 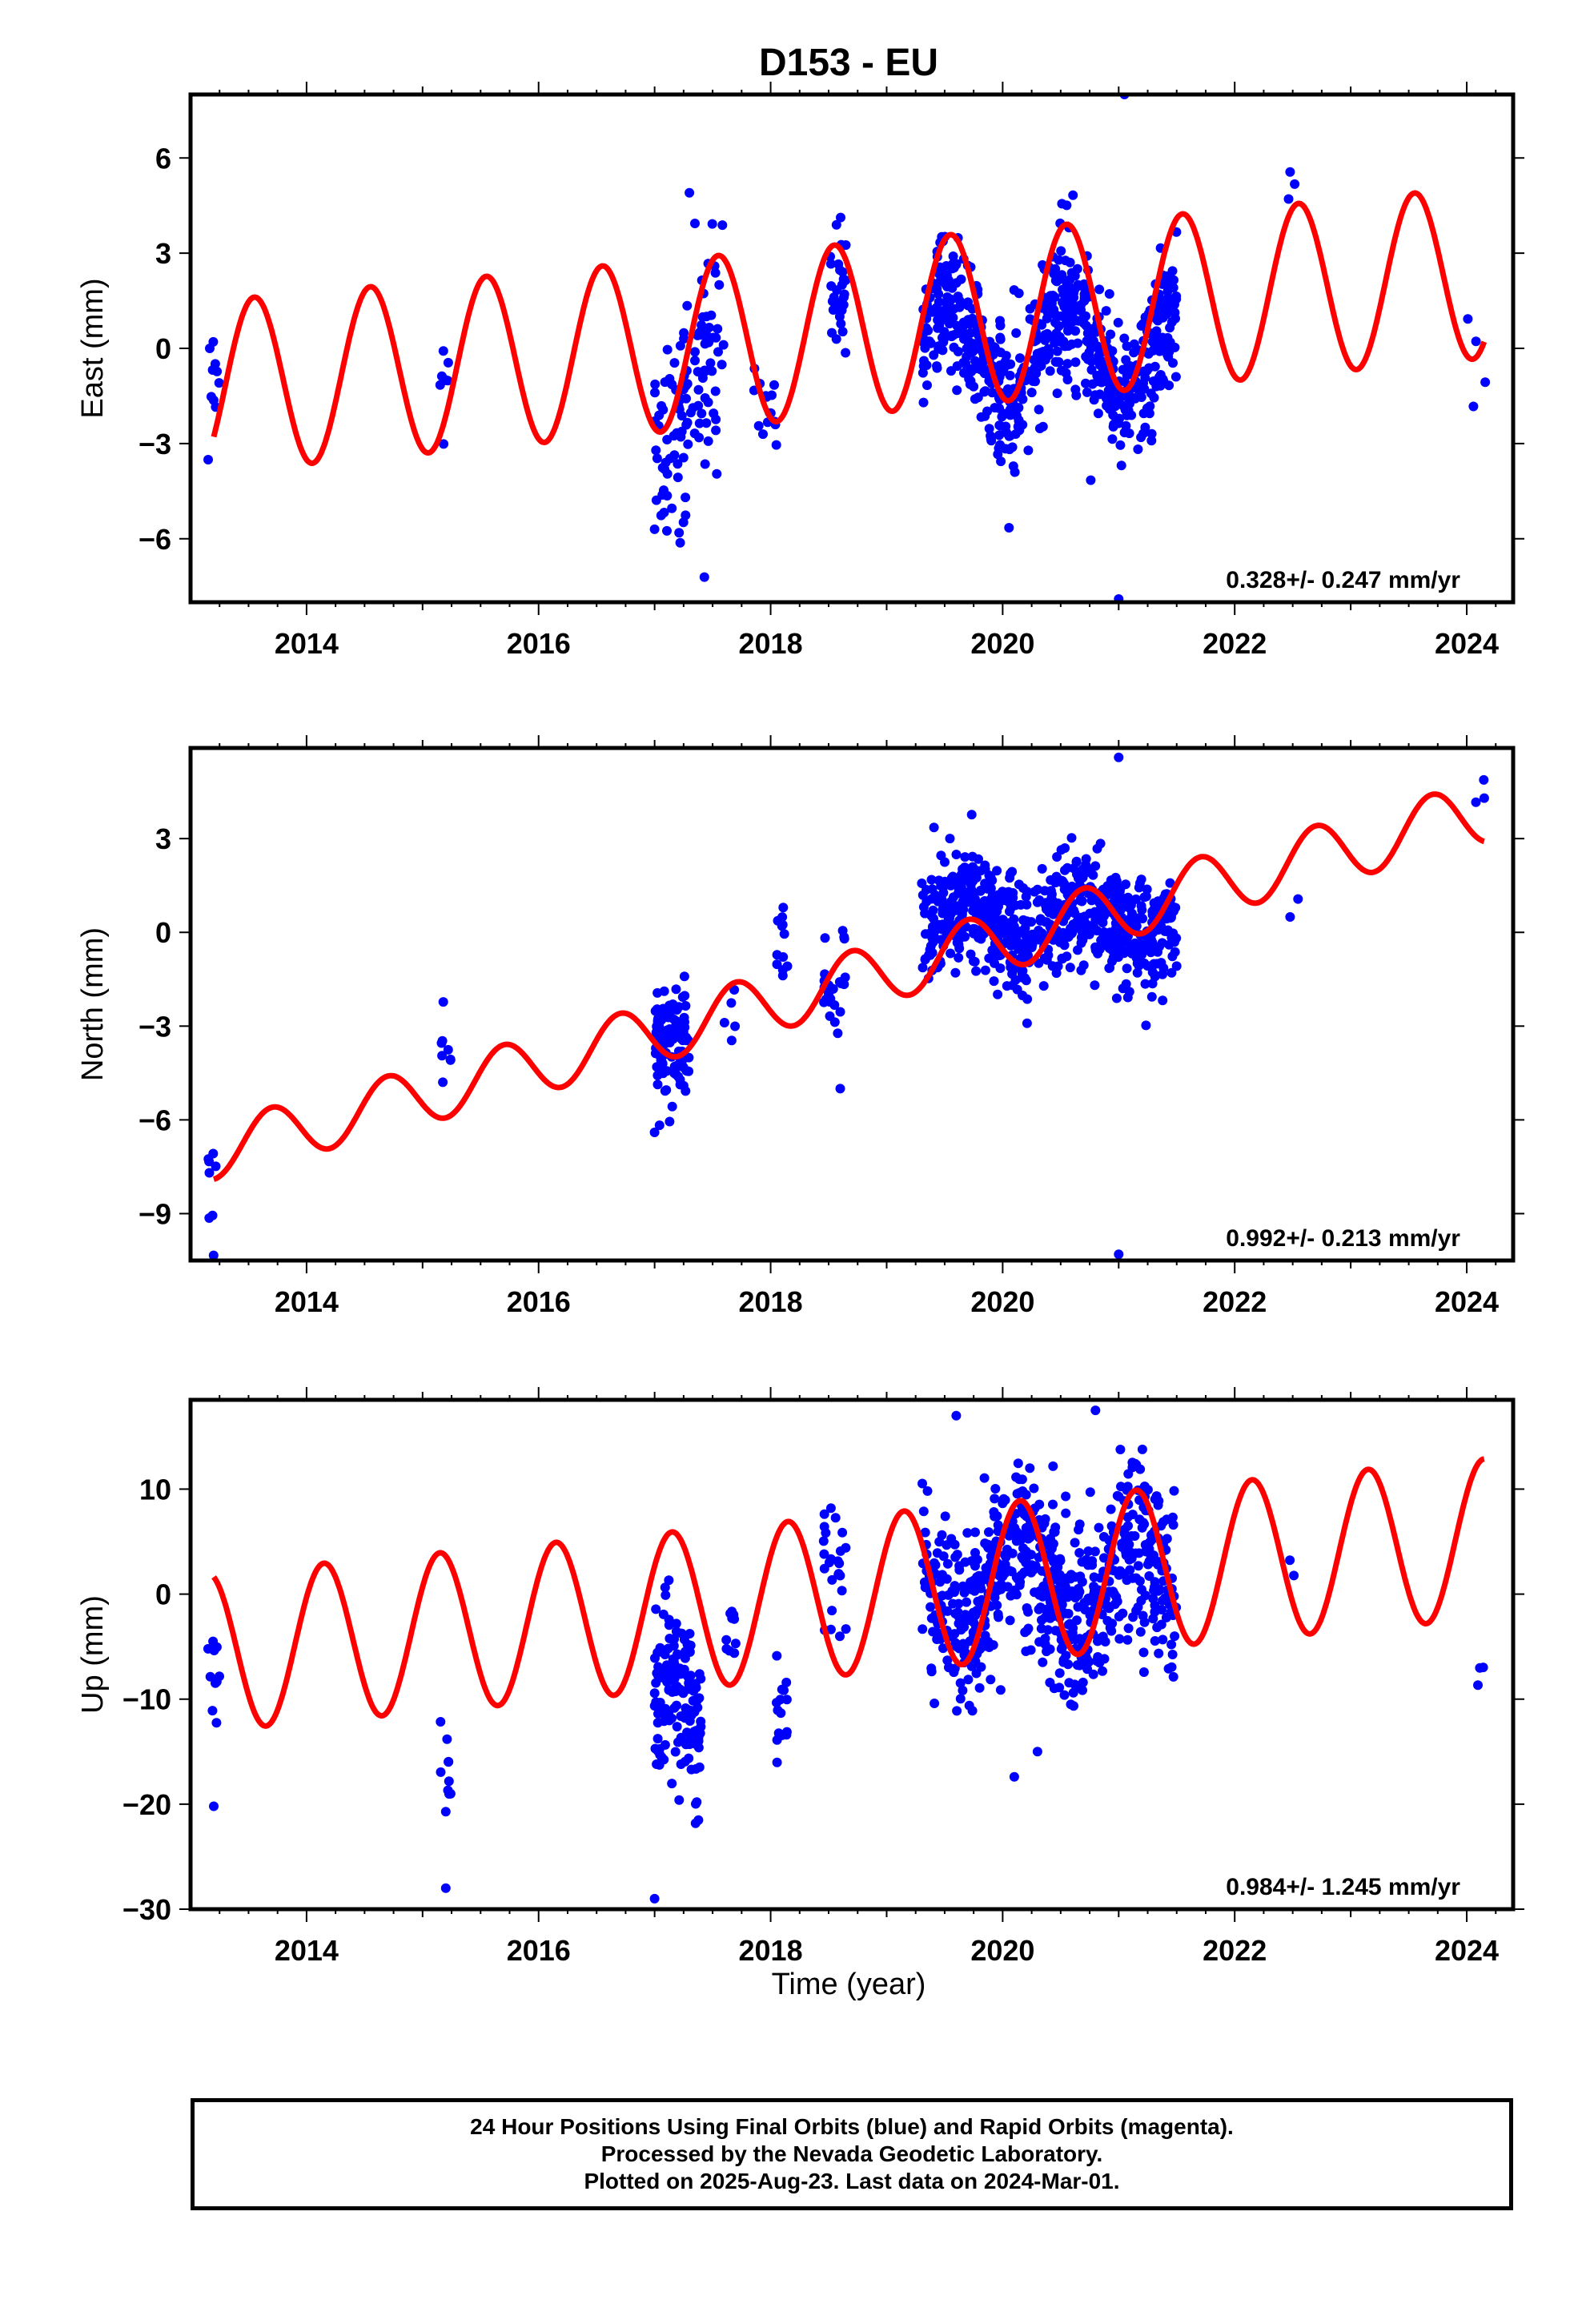 What do you see at coordinates (1095, 1410) in the screenshot?
I see `data-point-outlier` at bounding box center [1095, 1410].